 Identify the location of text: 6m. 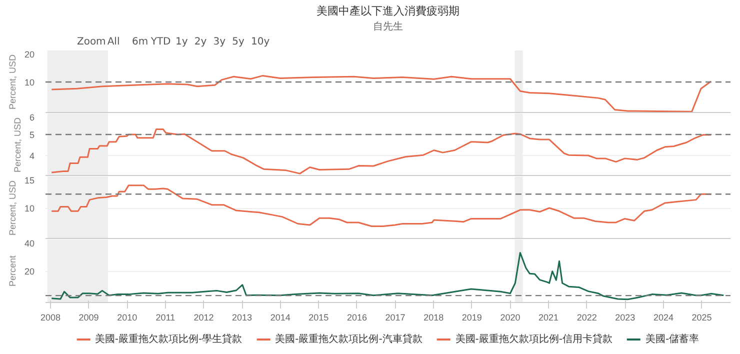
(140, 42).